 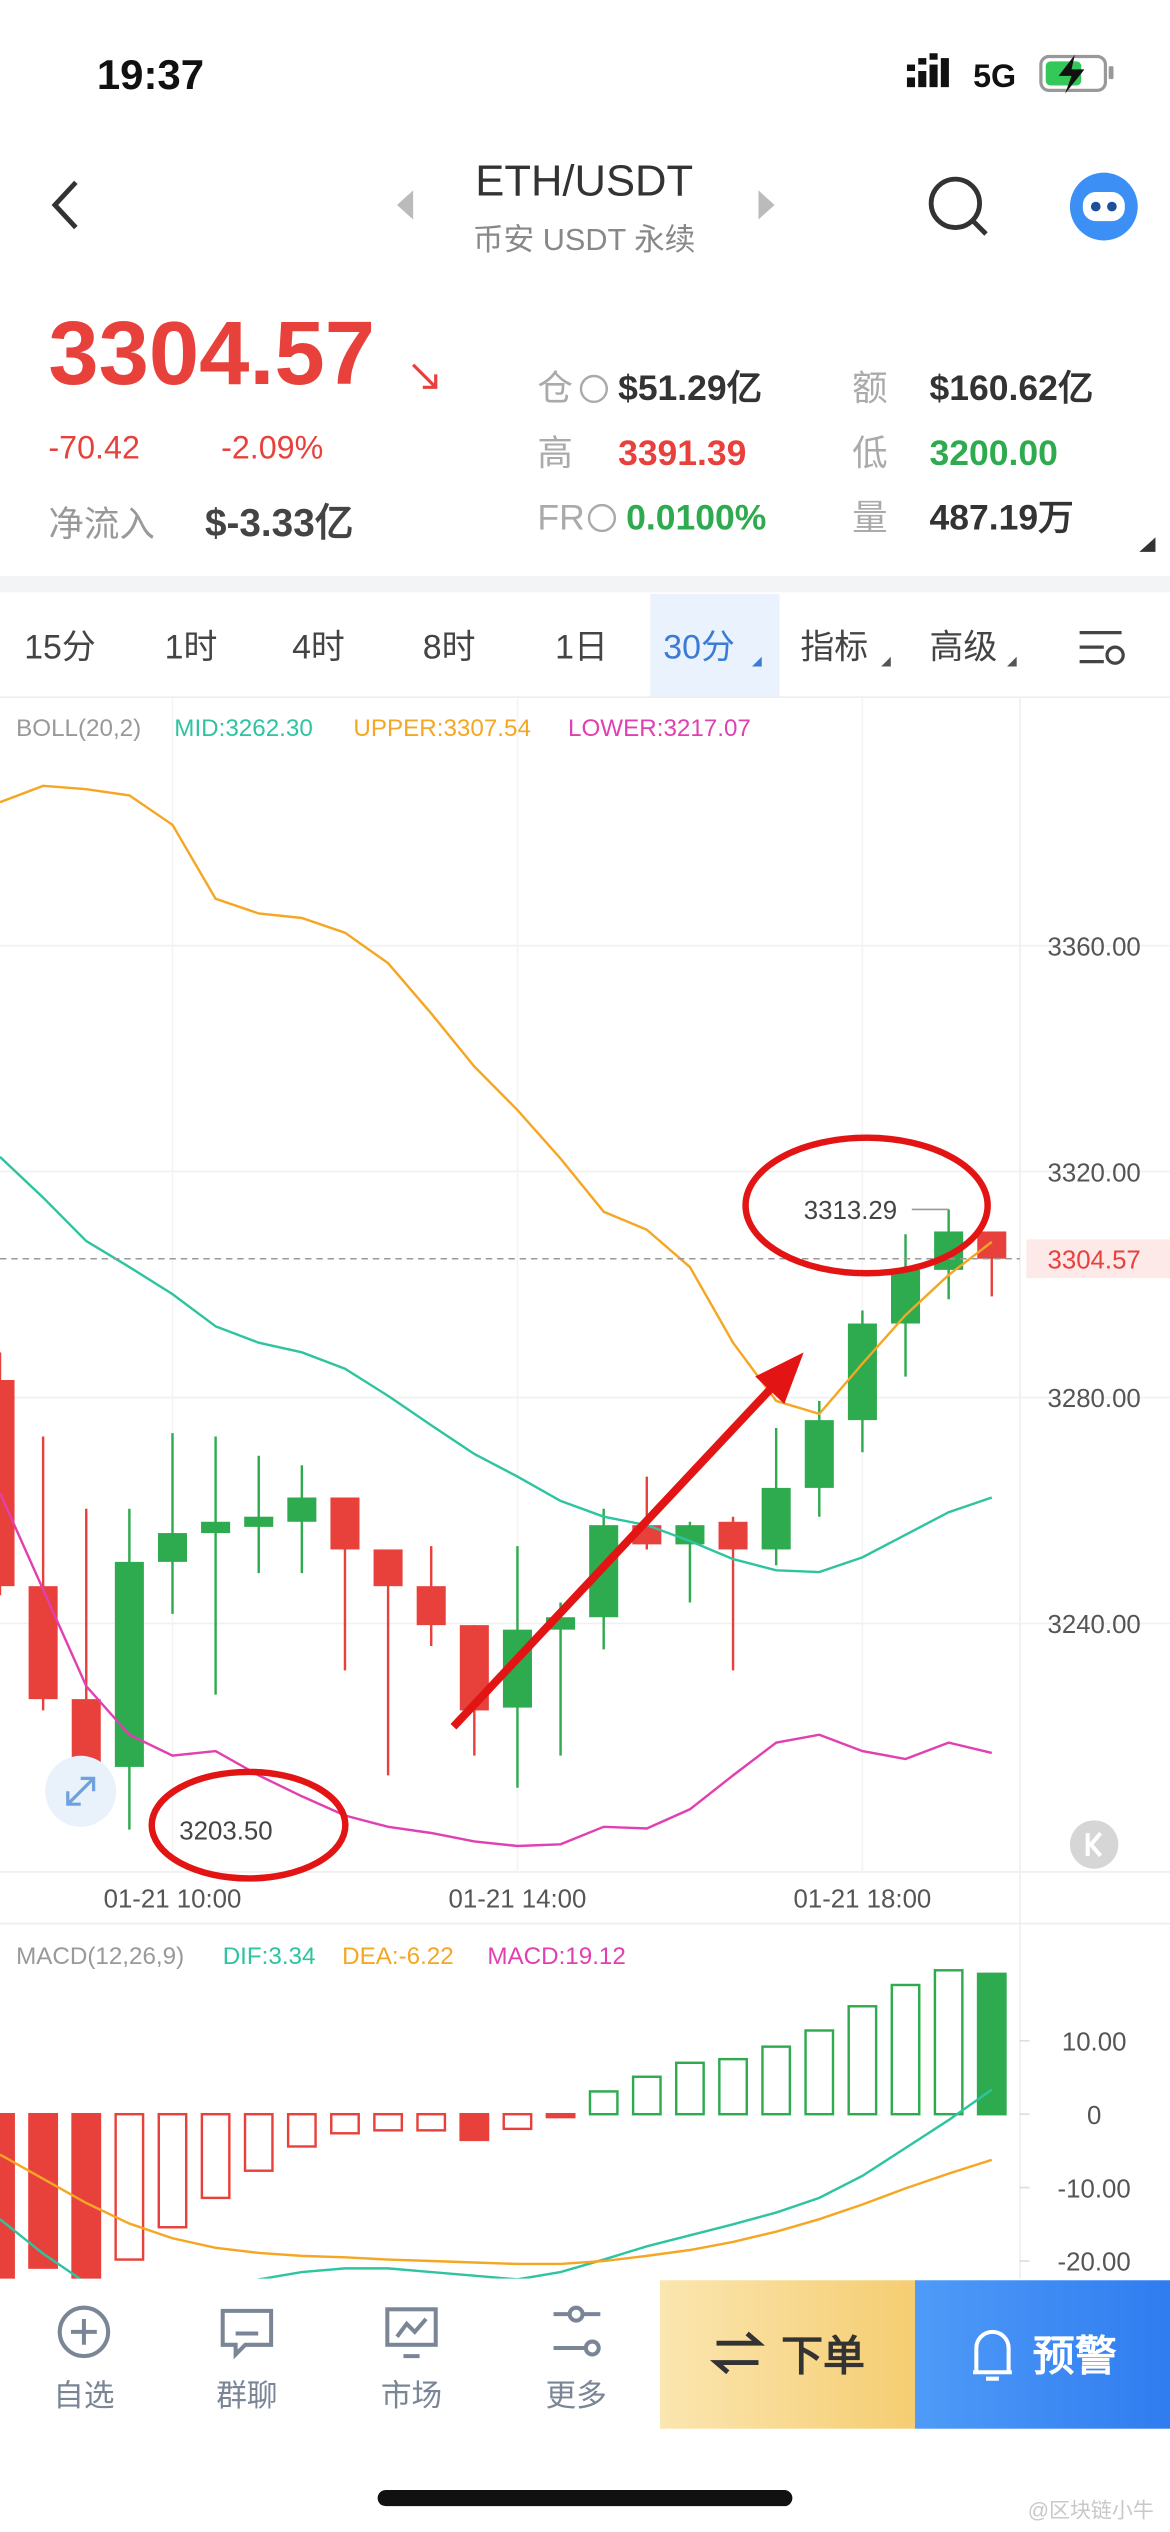 What do you see at coordinates (560, 517) in the screenshot?
I see `stat-label: FR` at bounding box center [560, 517].